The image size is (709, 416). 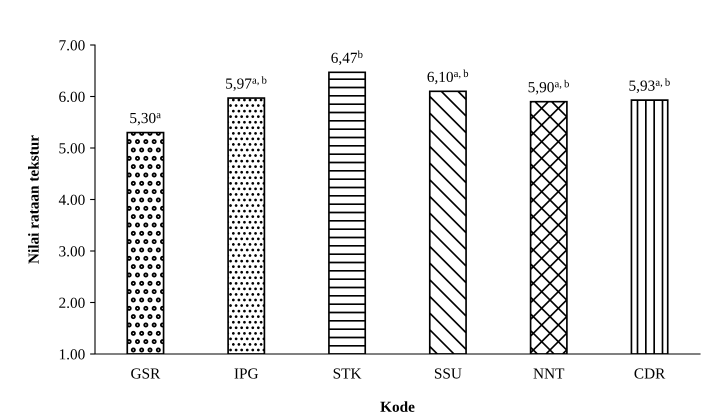 What do you see at coordinates (447, 77) in the screenshot?
I see `data-label: 6,10$^{a,b}$` at bounding box center [447, 77].